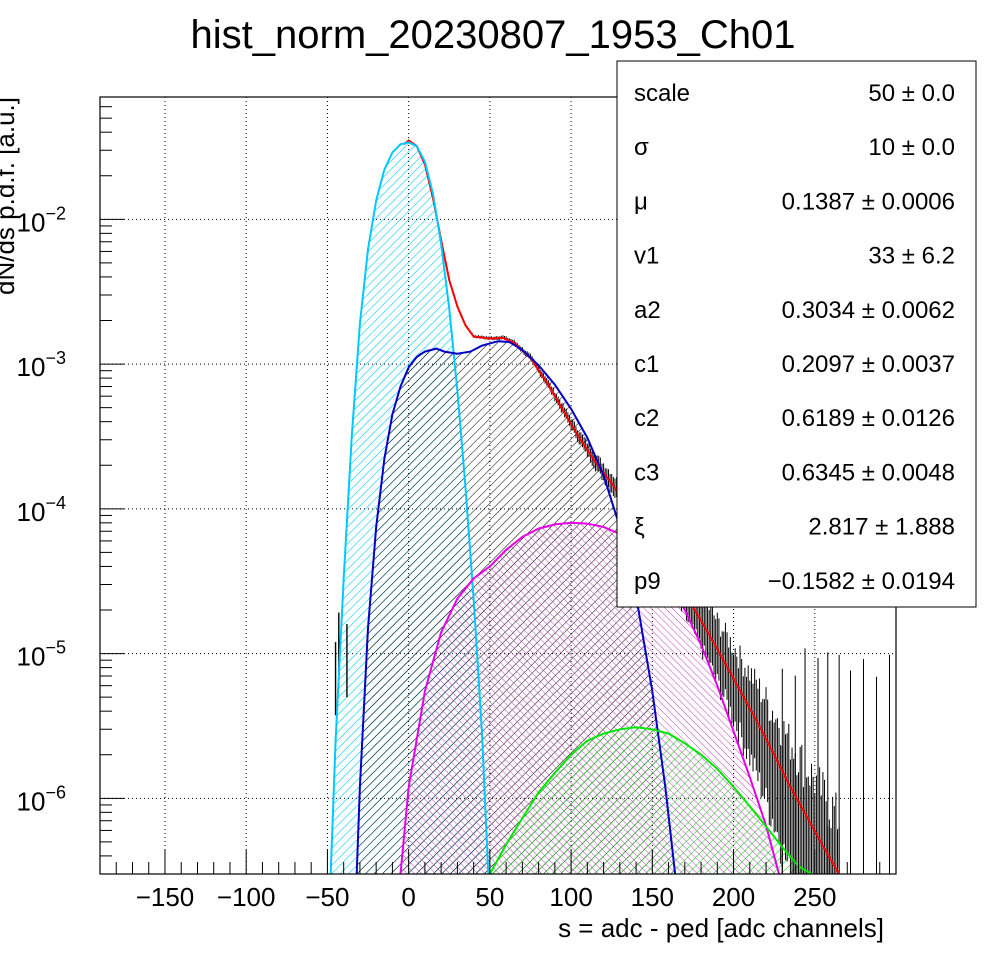  Describe the element at coordinates (55, 648) in the screenshot. I see `y-tick-label-exponent: −5` at that location.